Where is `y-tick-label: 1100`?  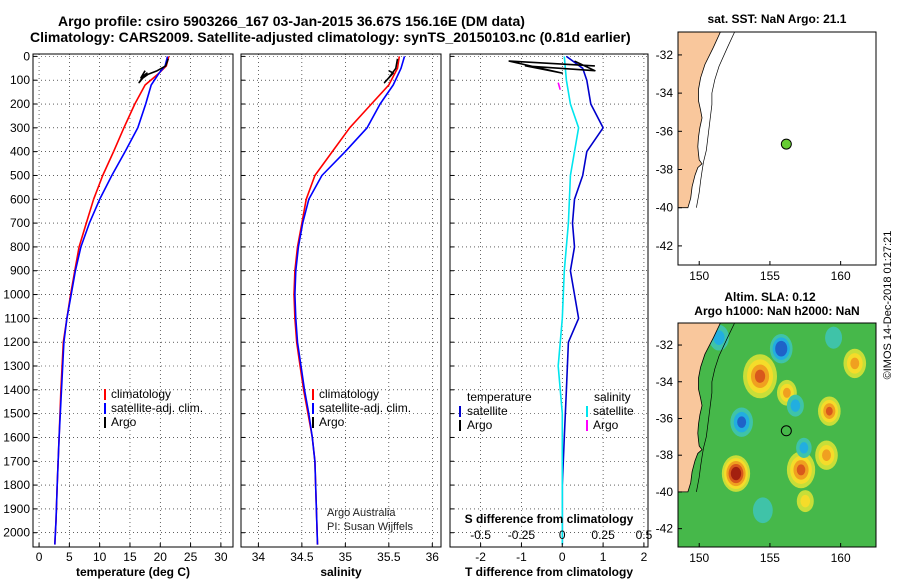 y-tick-label: 1100 is located at coordinates (17, 318).